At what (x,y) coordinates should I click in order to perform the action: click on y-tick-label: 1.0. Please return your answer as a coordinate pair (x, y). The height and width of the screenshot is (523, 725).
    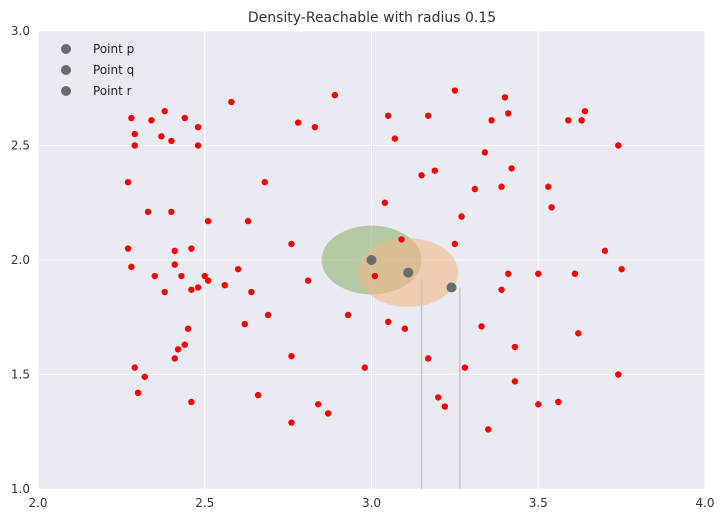
    Looking at the image, I should click on (20, 489).